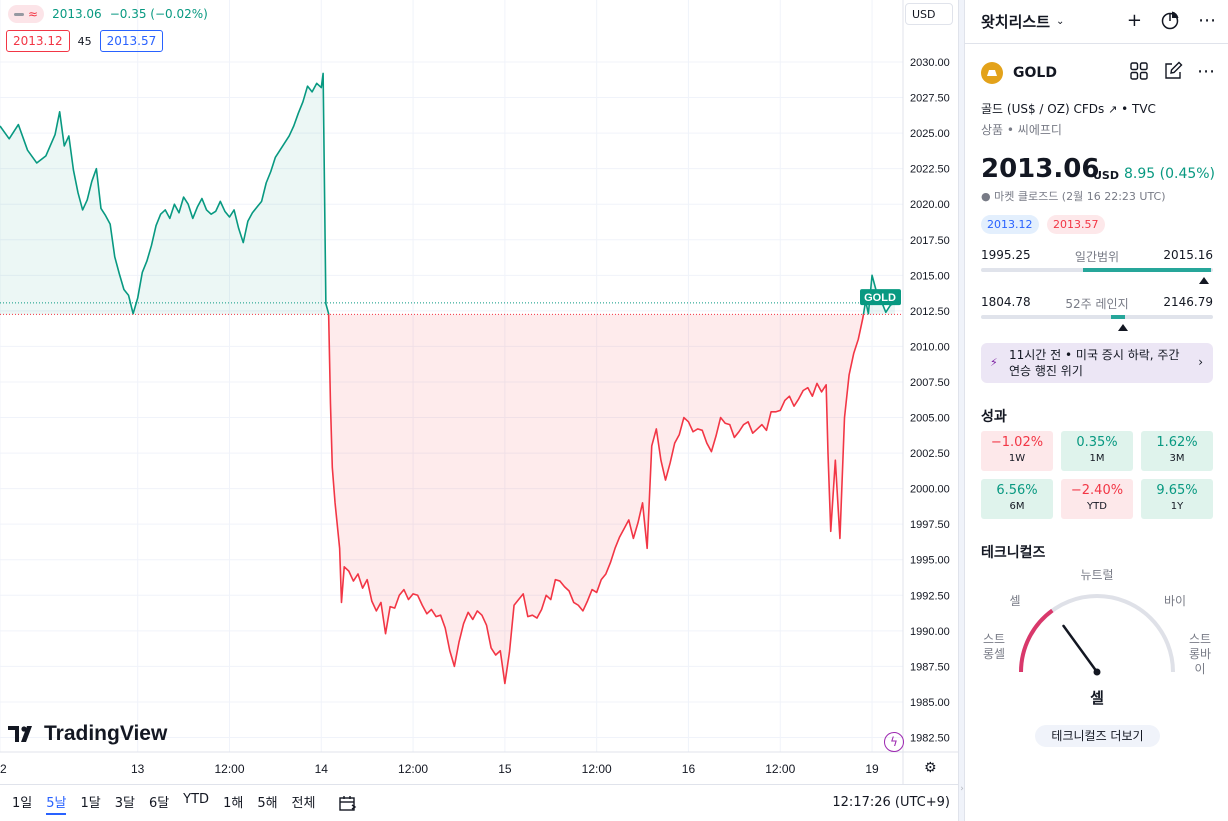  I want to click on last-price: 2013.06, so click(1040, 169).